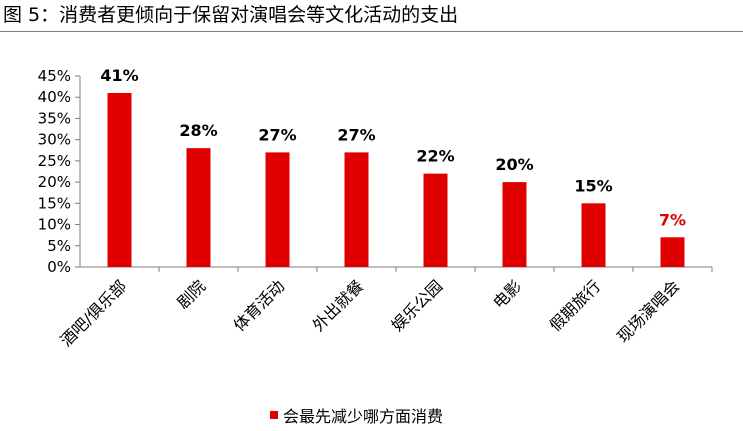  What do you see at coordinates (417, 305) in the screenshot?
I see `x-tick-label: 娱乐公园` at bounding box center [417, 305].